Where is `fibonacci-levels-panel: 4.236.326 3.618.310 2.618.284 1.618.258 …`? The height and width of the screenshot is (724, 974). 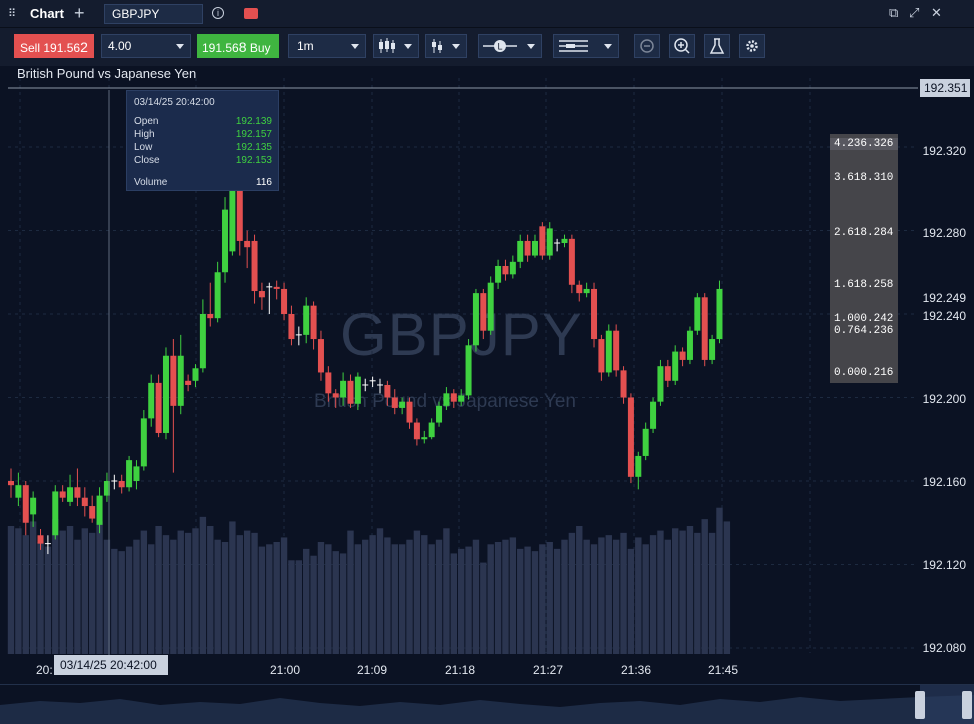
fibonacci-levels-panel: 4.236.326 3.618.310 2.618.284 1.618.258 … is located at coordinates (864, 258).